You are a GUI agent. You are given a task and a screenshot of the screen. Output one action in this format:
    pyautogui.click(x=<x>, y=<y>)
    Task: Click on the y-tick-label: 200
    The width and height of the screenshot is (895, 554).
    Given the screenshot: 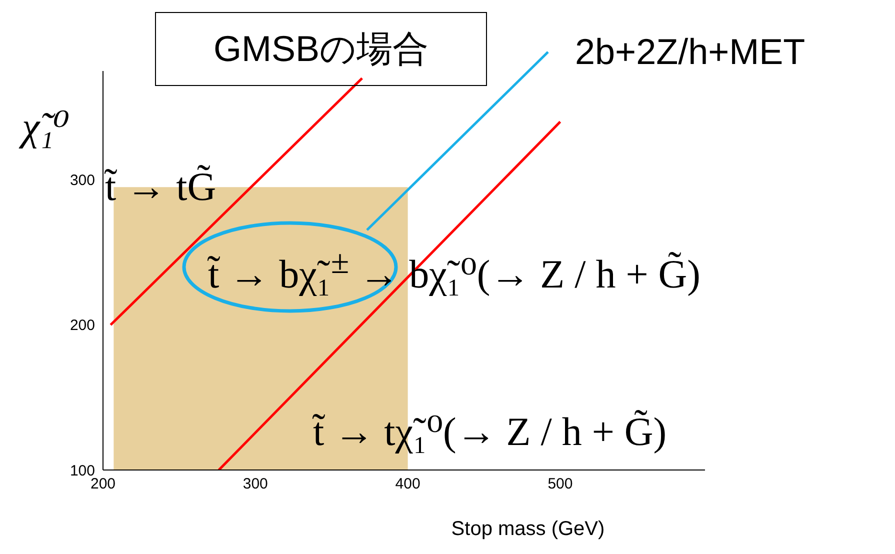 What is the action you would take?
    pyautogui.click(x=82, y=325)
    